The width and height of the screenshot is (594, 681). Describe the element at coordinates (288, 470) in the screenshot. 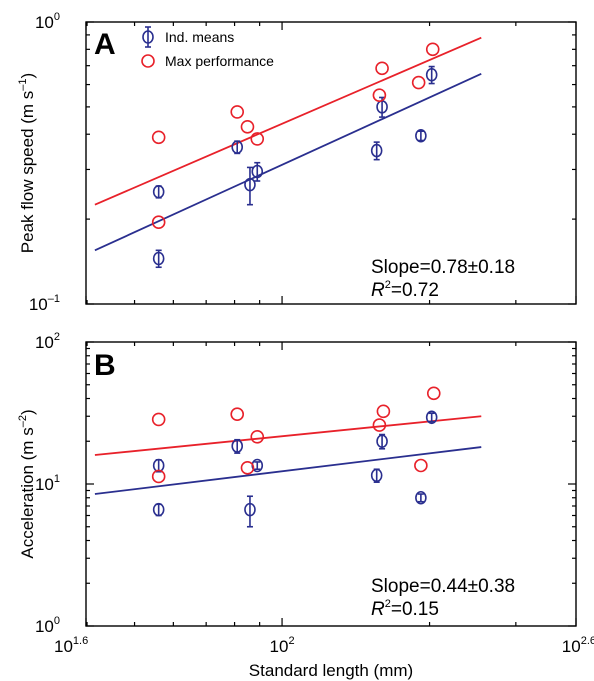

I see `panel-b-fit-line-ind-means` at that location.